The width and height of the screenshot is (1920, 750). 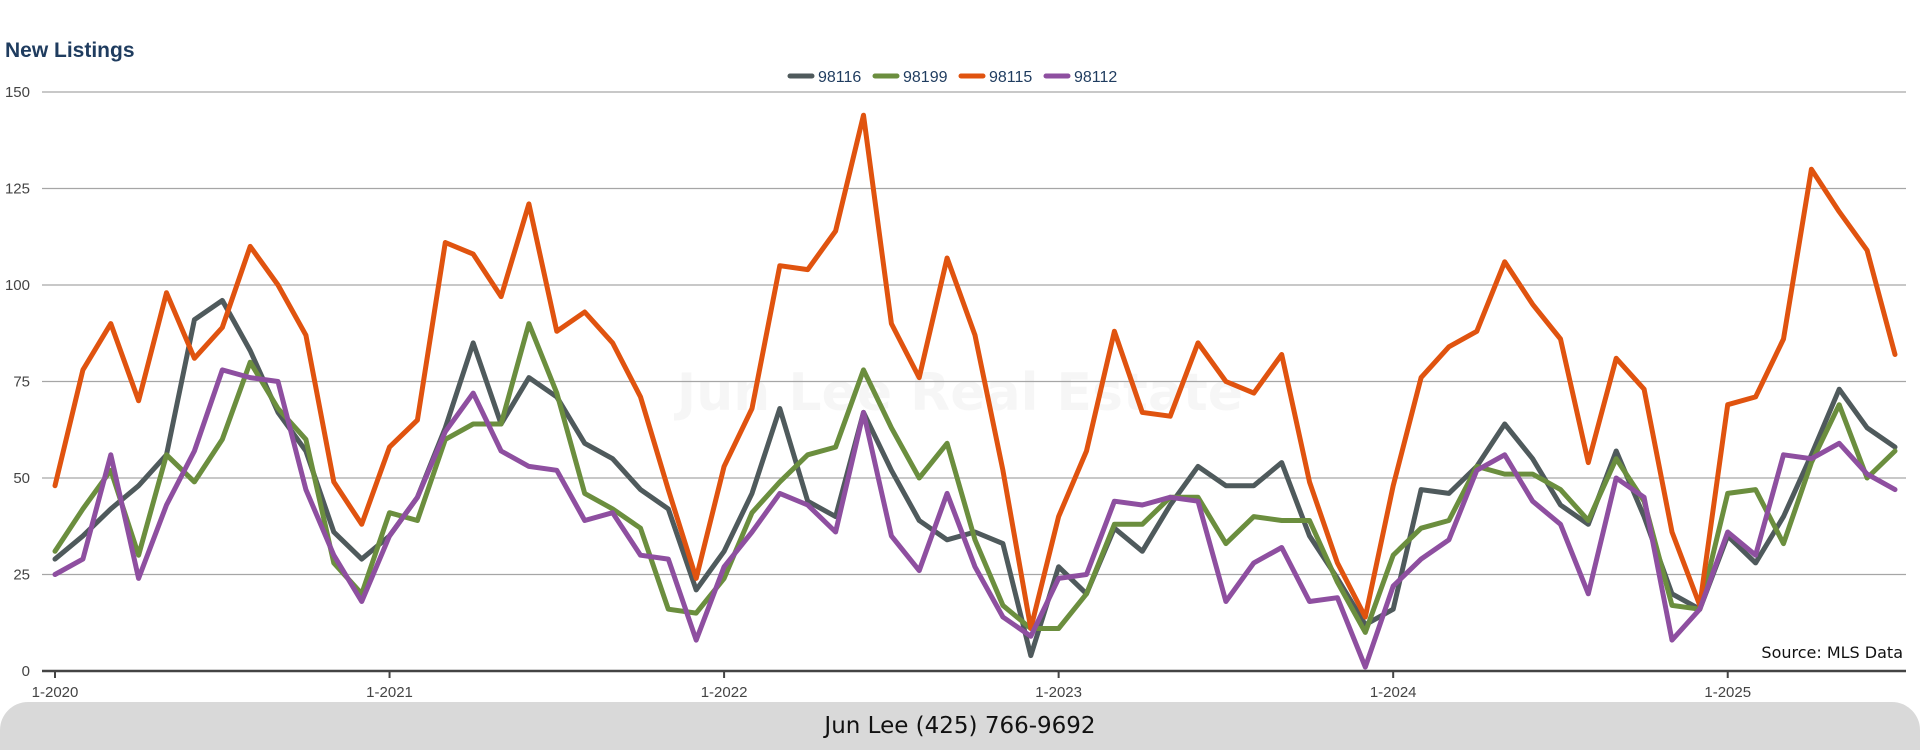 I want to click on x-tick-label: 1-2023, so click(x=1058, y=692).